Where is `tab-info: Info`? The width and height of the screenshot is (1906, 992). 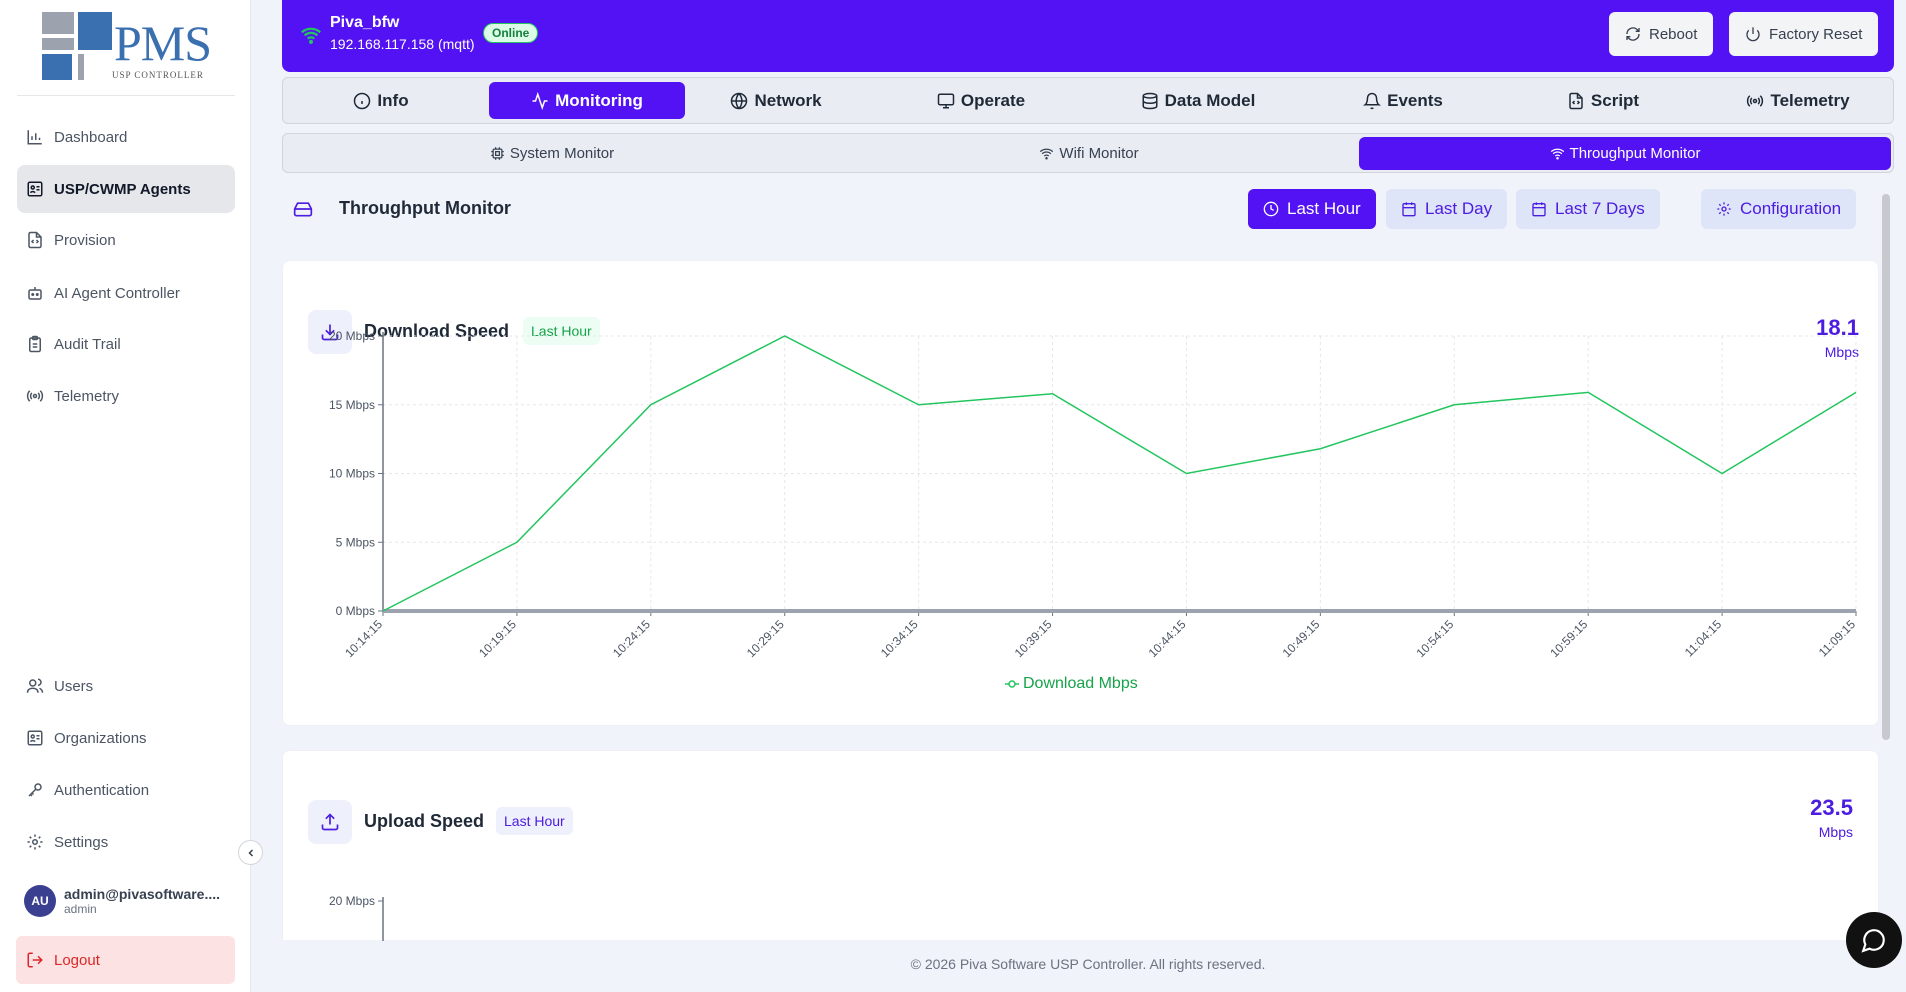
tab-info: Info is located at coordinates (381, 100).